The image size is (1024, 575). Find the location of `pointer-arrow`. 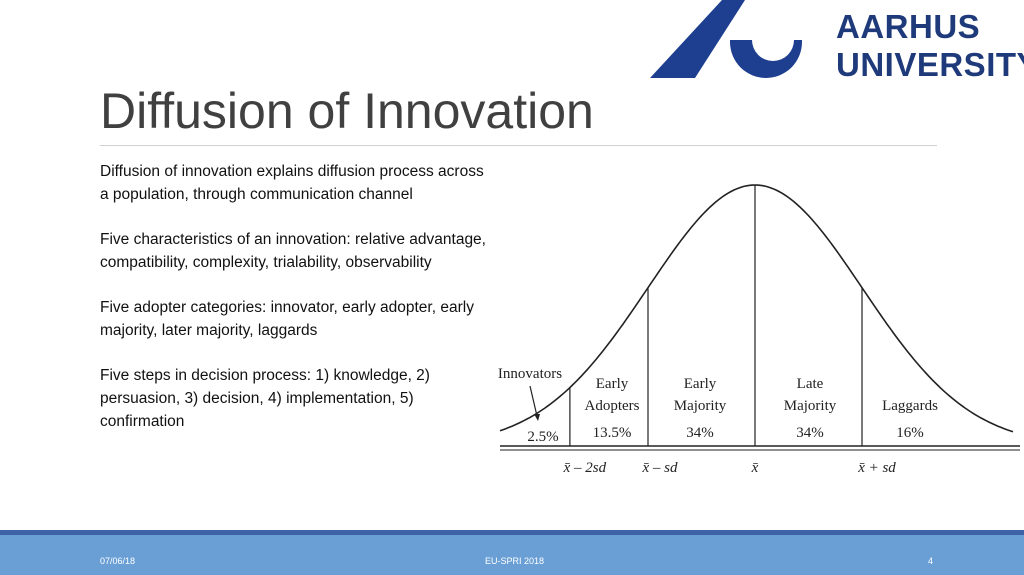

pointer-arrow is located at coordinates (533, 401).